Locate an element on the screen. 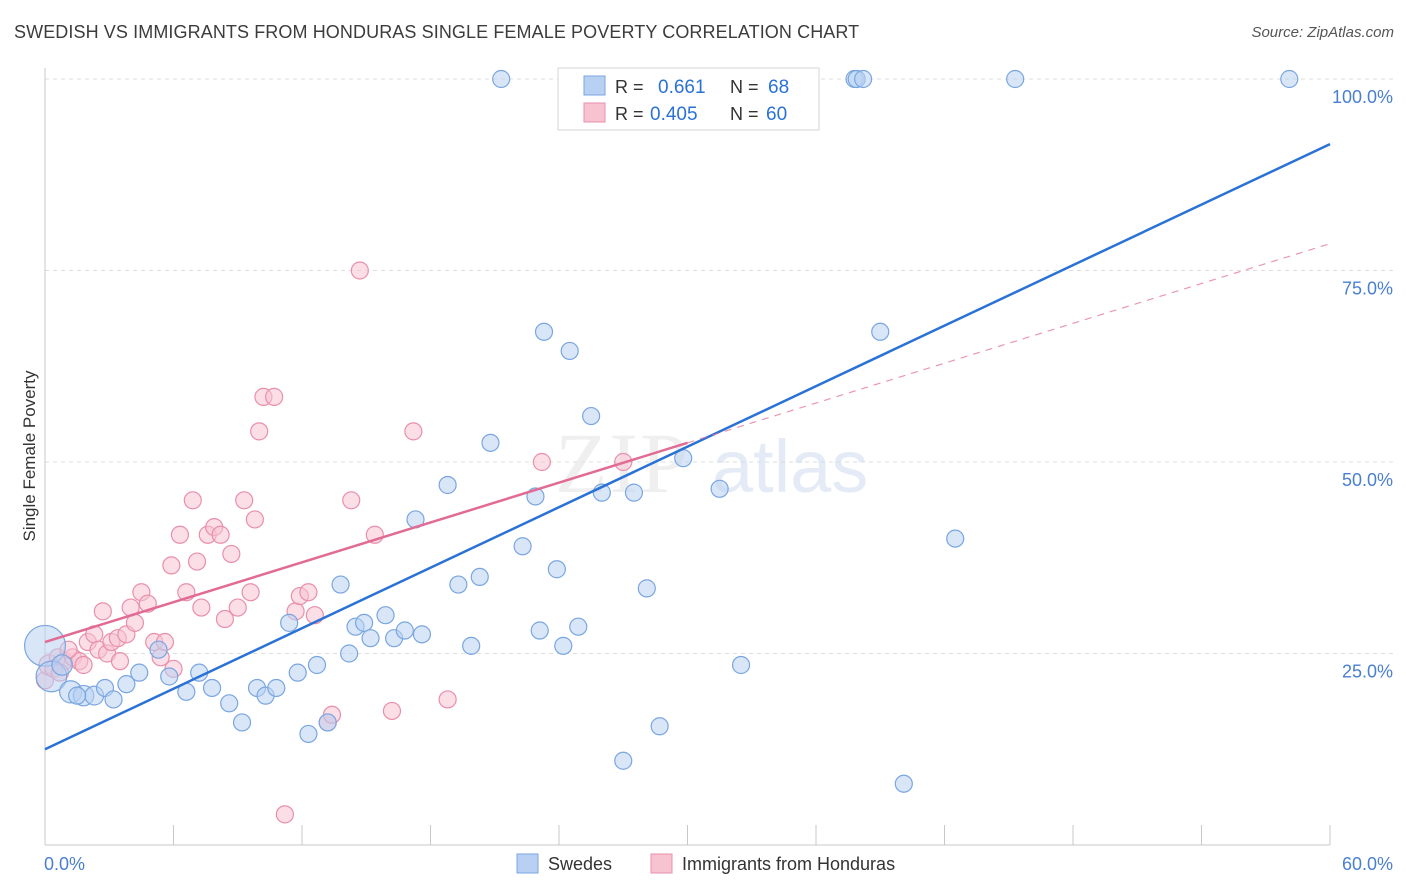 The width and height of the screenshot is (1406, 892). swedes-n-value: 68 is located at coordinates (778, 87).